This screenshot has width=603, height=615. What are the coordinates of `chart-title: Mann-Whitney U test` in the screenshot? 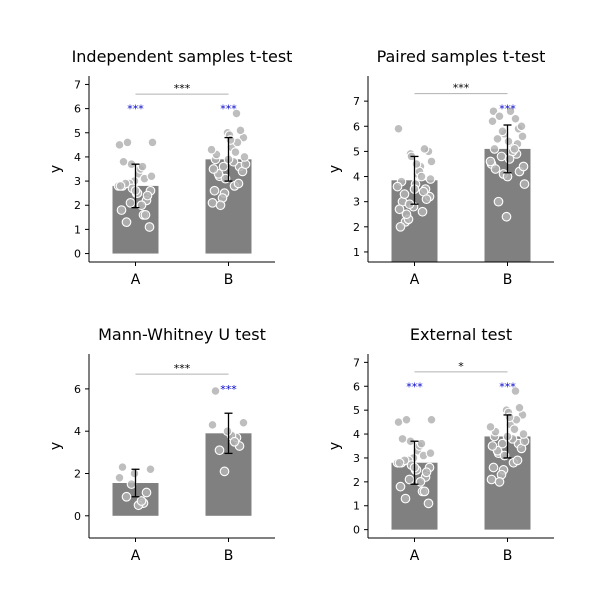 It's located at (182, 334).